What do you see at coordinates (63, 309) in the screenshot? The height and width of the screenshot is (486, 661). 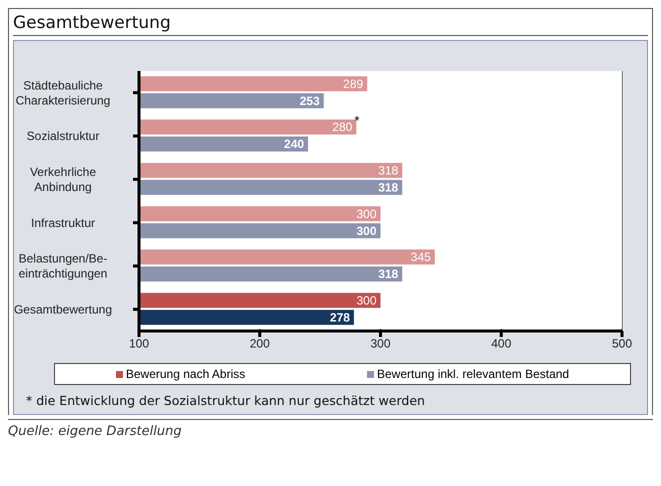 I see `y-tick-label: Gesamtbewertung` at bounding box center [63, 309].